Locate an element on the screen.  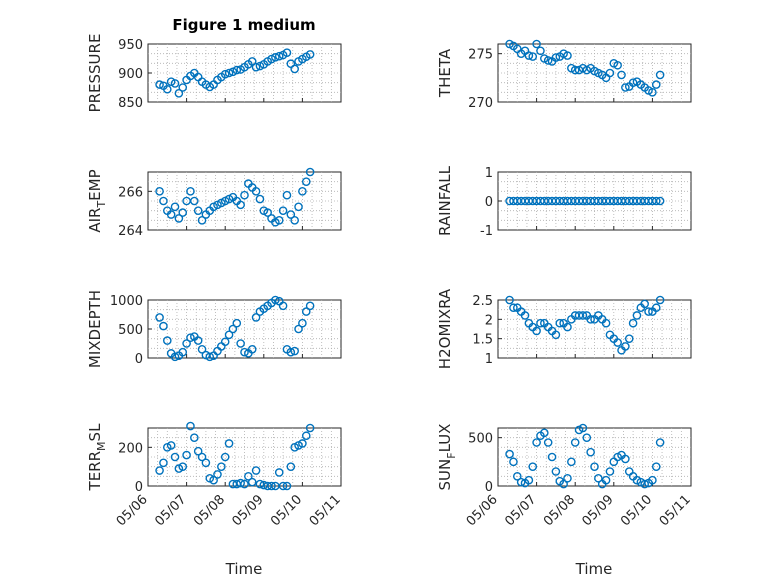
y-tick-label: 500 is located at coordinates (130, 330).